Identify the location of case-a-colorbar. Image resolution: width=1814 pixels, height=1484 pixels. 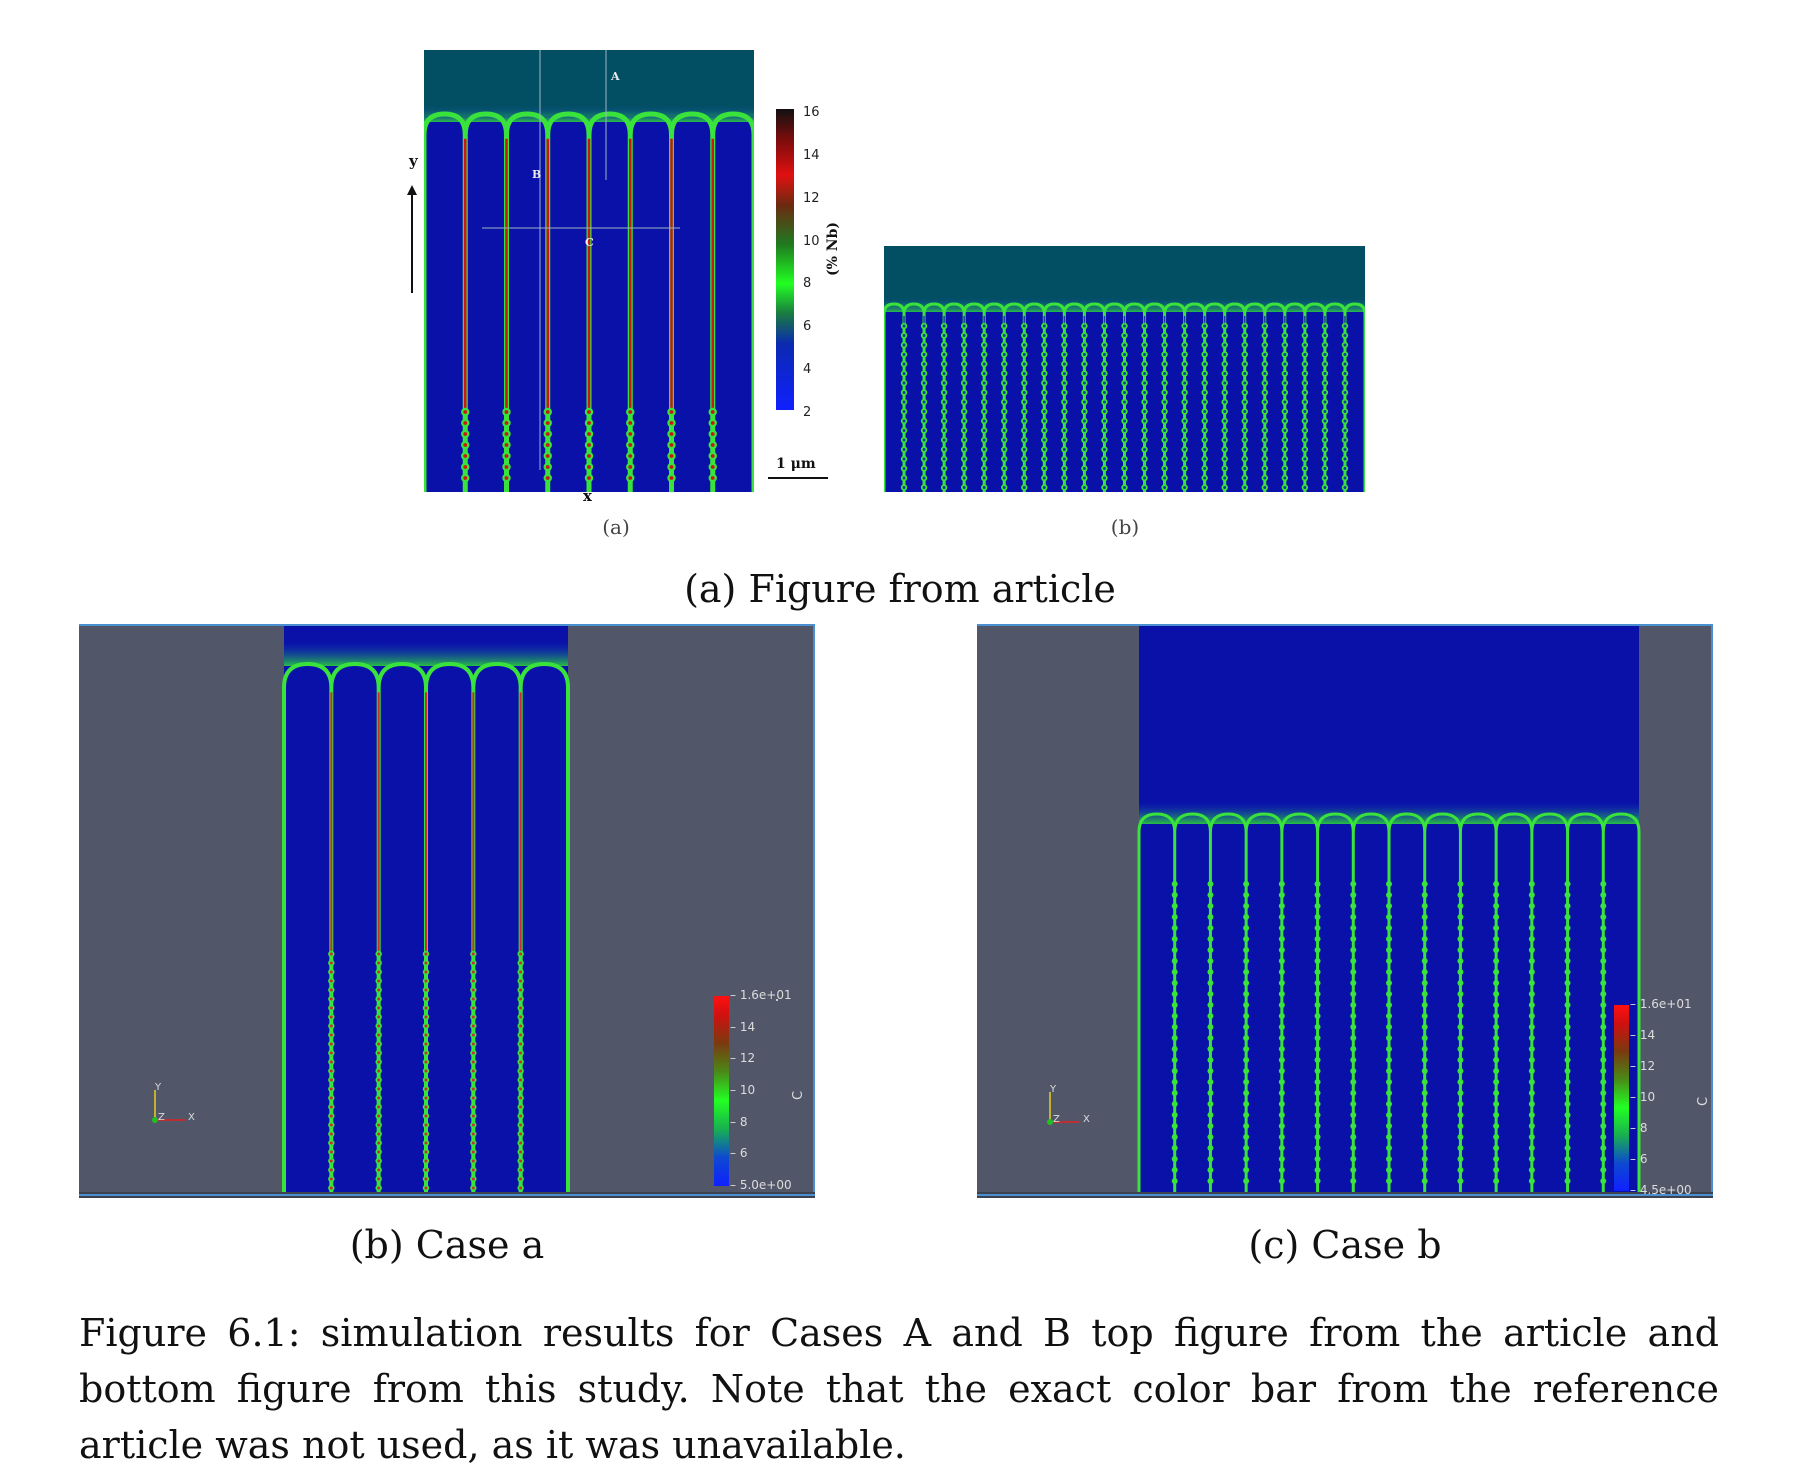
(721, 1091).